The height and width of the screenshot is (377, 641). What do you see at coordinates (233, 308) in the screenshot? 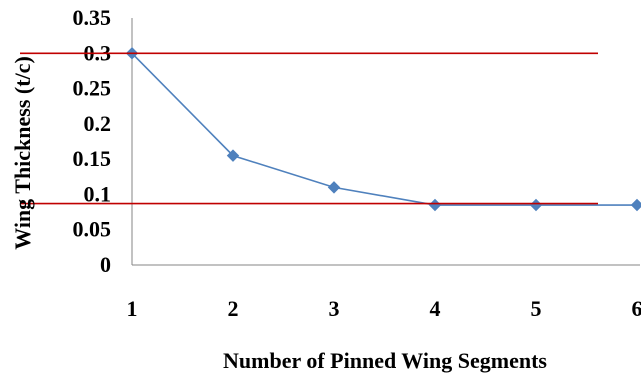
I see `x-tick-label: 2` at bounding box center [233, 308].